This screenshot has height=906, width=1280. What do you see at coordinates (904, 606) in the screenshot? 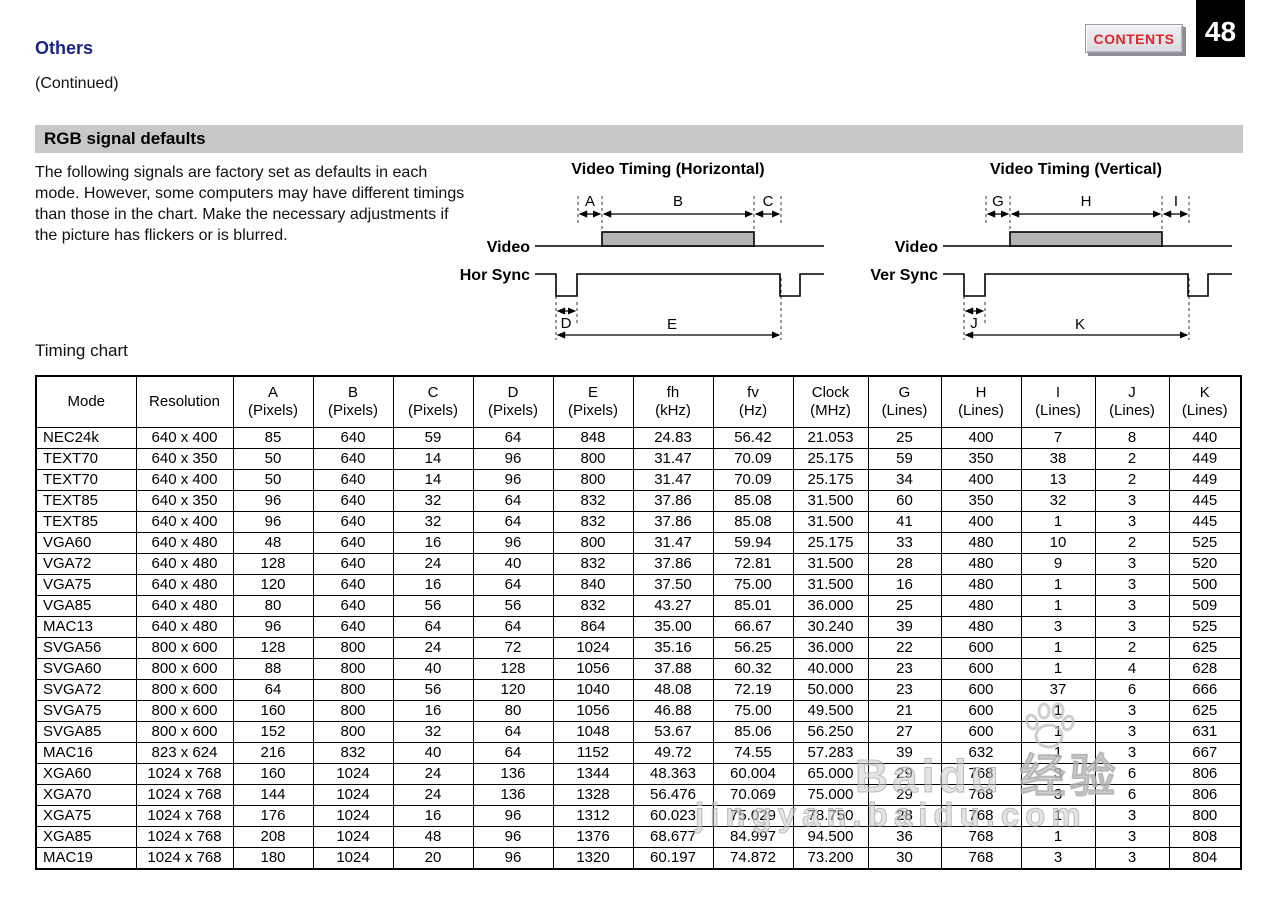
I see `value-cell: 25` at bounding box center [904, 606].